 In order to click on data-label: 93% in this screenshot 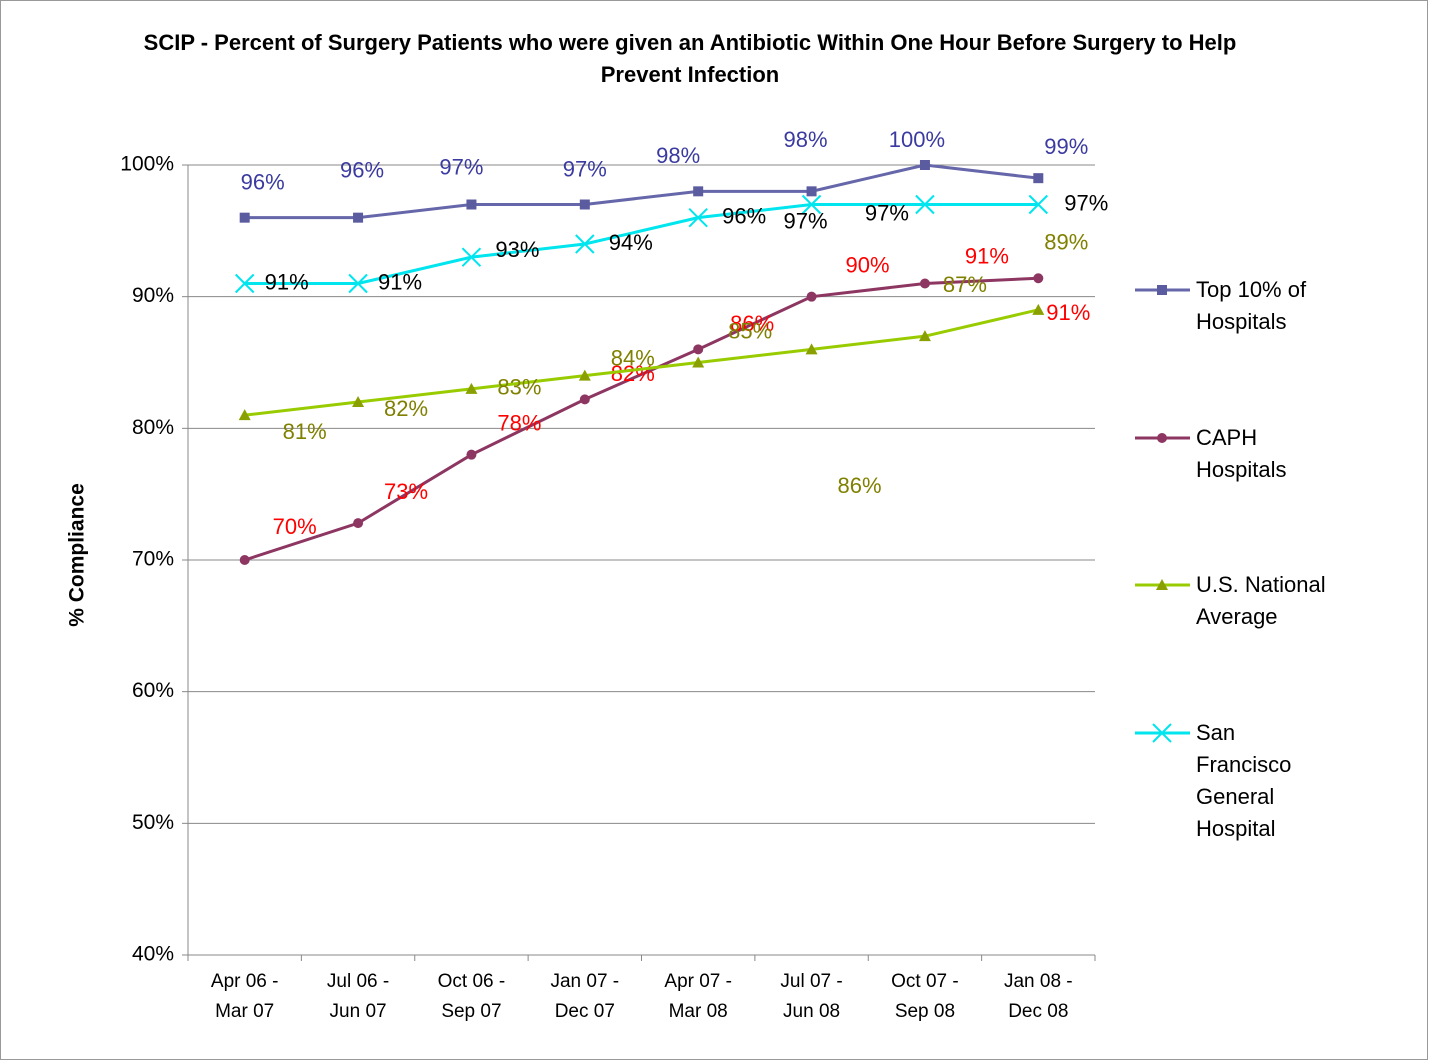, I will do `click(517, 249)`.